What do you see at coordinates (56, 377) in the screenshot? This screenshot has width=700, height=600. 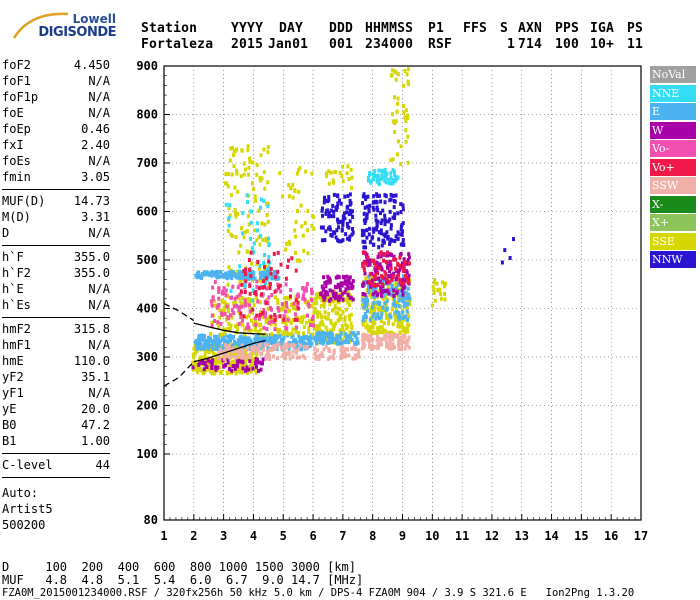 I see `param-row: yF2 35.1` at bounding box center [56, 377].